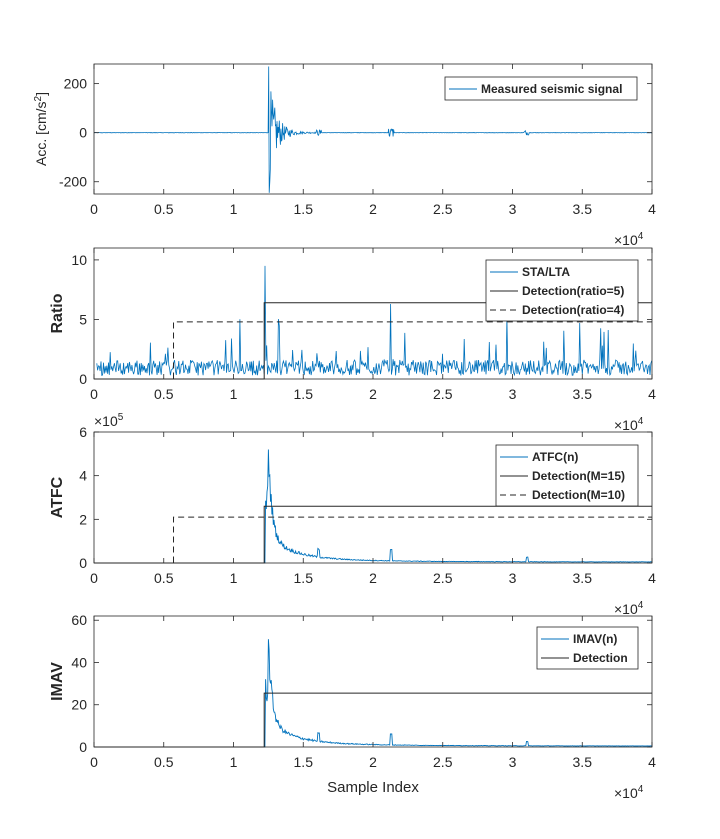  Describe the element at coordinates (546, 272) in the screenshot. I see `legend-label: STA/LTA` at that location.